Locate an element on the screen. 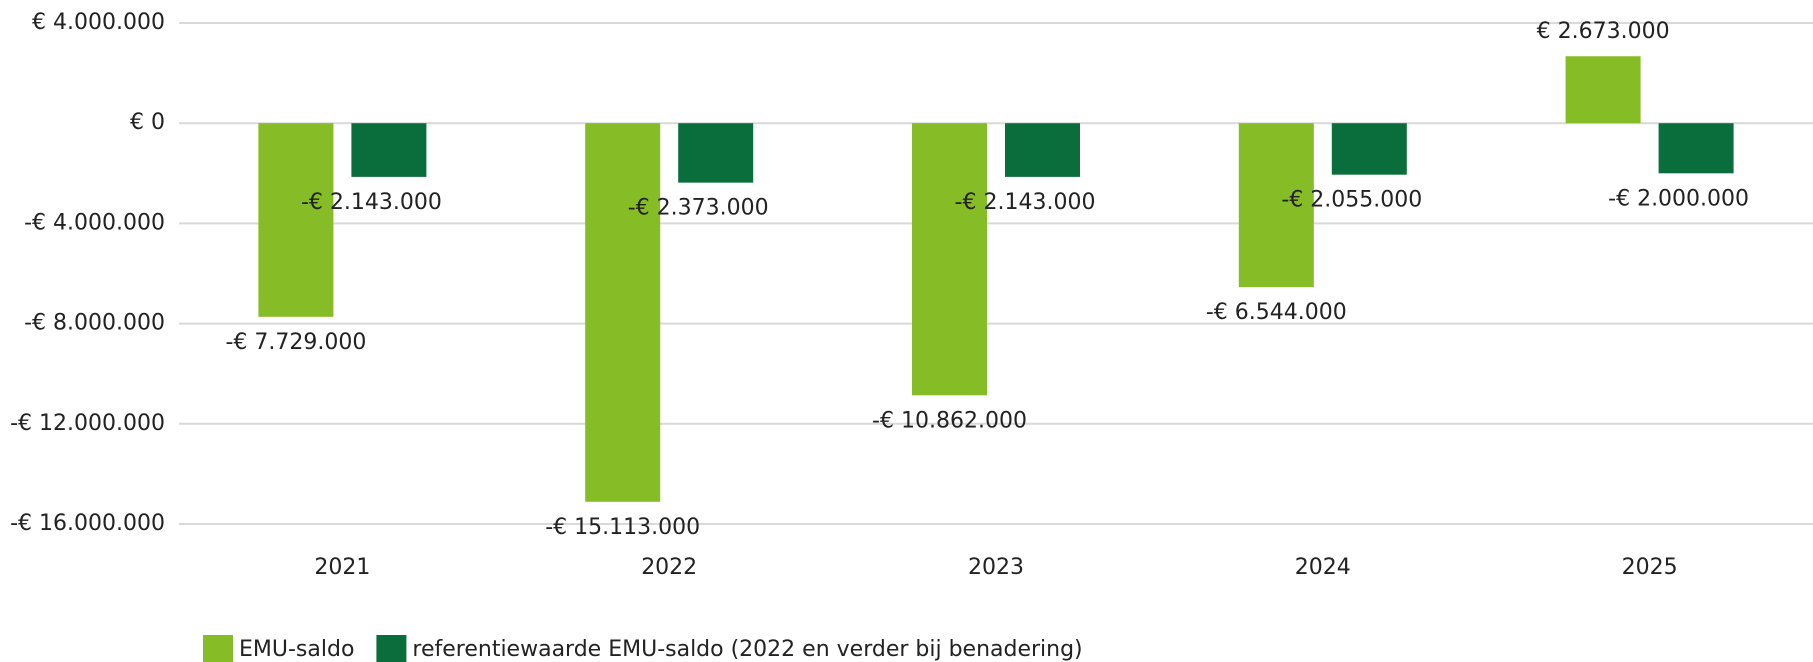 Image resolution: width=1813 pixels, height=662 pixels. data-label: -€ 15.113.000 is located at coordinates (622, 527).